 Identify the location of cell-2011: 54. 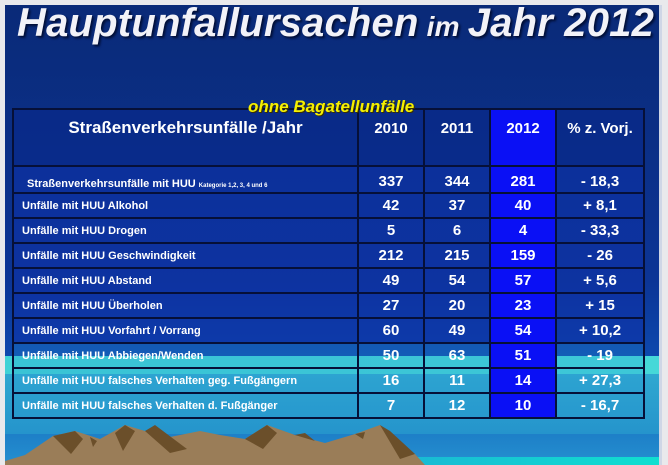
(457, 280).